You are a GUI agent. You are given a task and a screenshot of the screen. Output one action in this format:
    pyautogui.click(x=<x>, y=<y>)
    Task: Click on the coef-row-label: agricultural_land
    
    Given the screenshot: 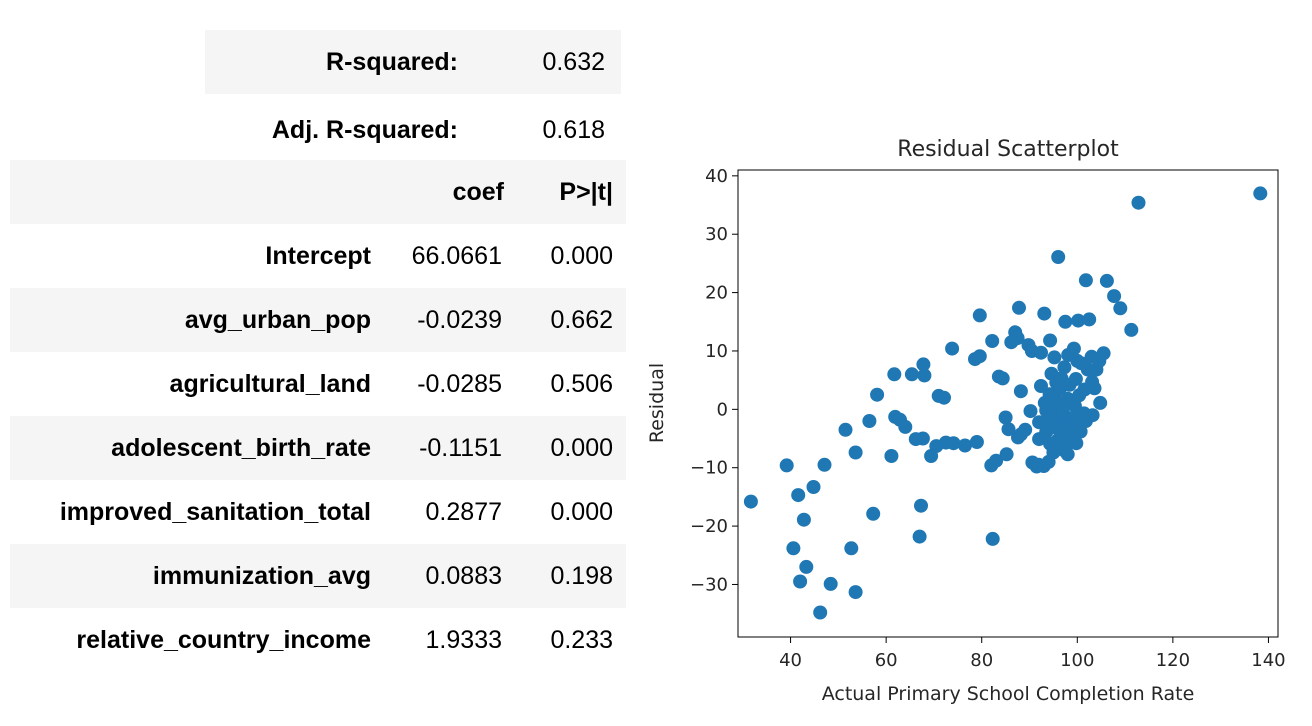 What is the action you would take?
    pyautogui.click(x=270, y=384)
    